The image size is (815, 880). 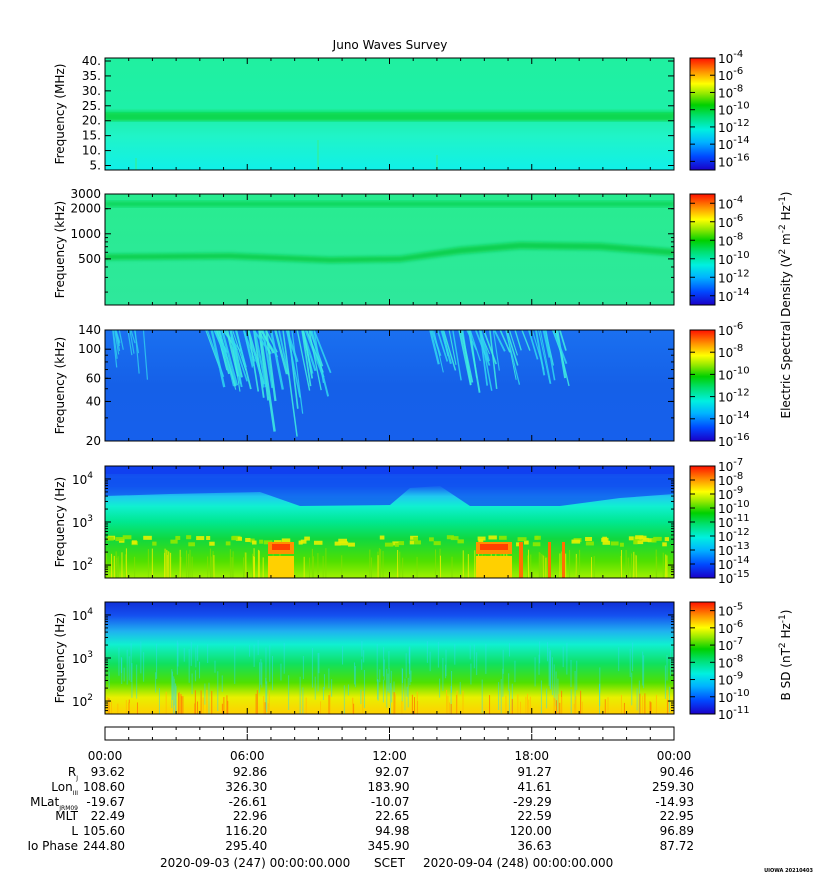 What do you see at coordinates (89, 330) in the screenshot?
I see `ytick-label: 140` at bounding box center [89, 330].